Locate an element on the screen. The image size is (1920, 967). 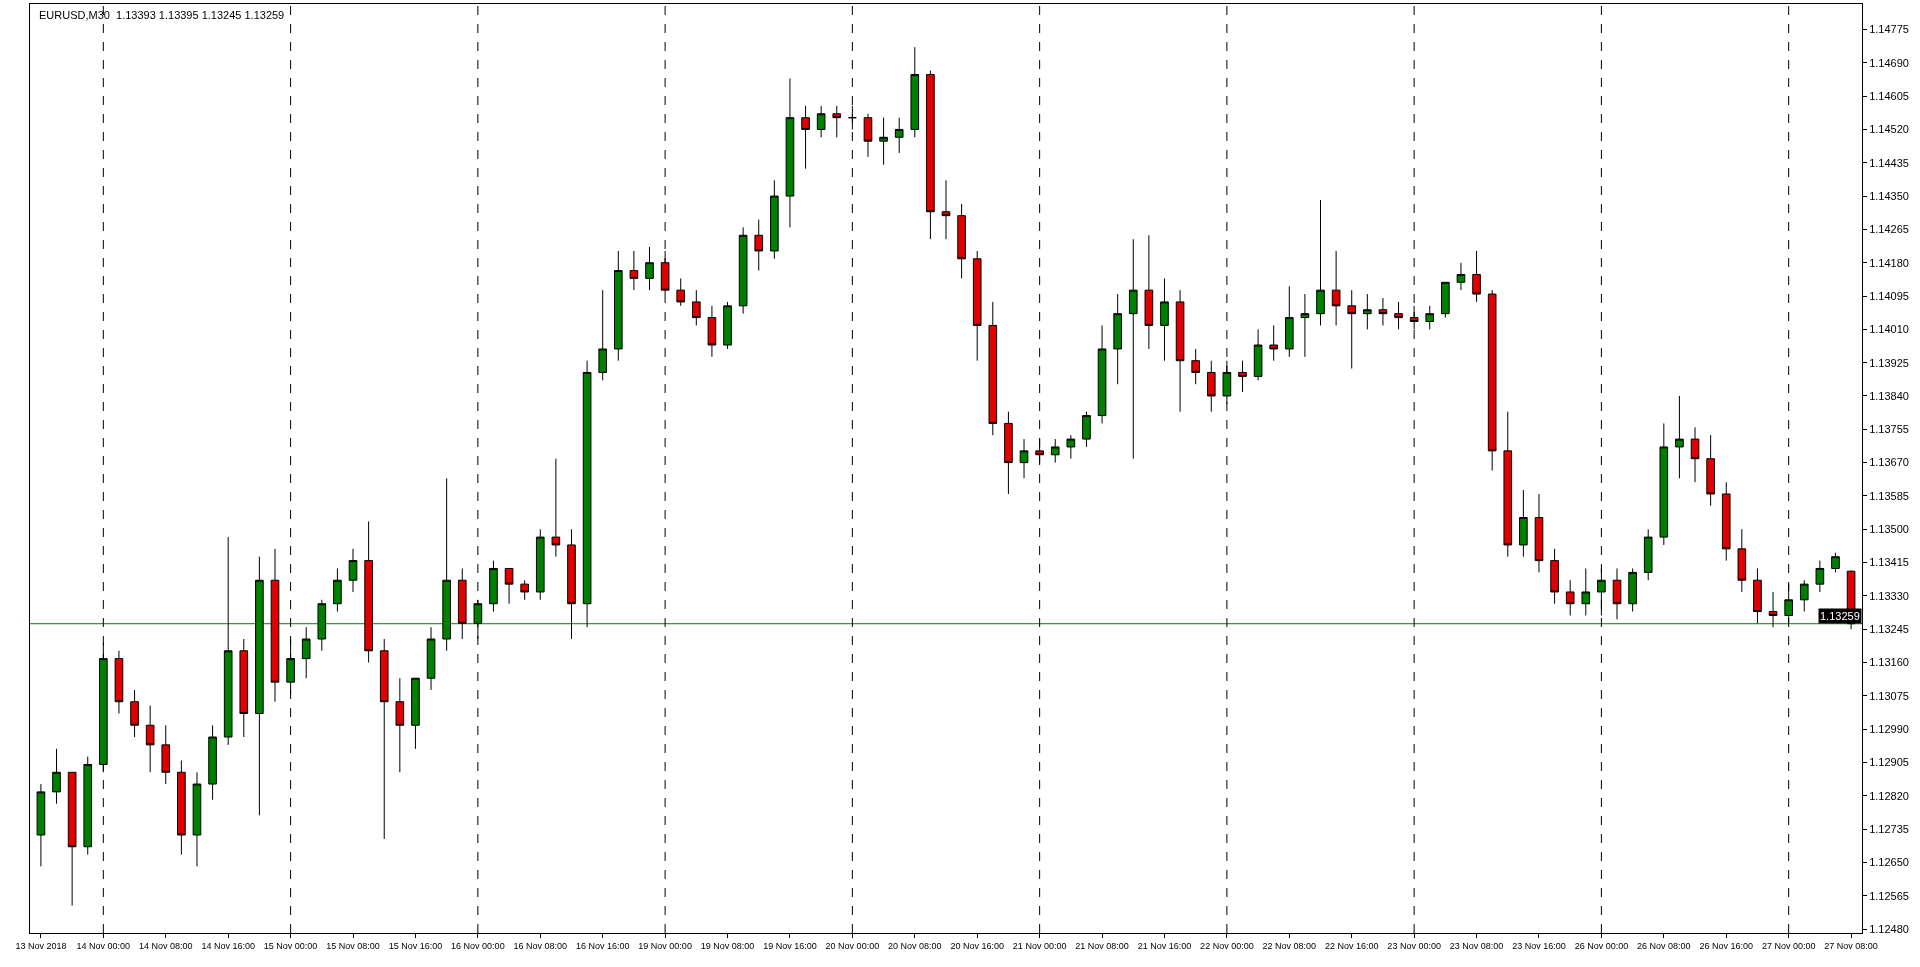
x-tick-label: 21 Nov 16:00 is located at coordinates (1164, 945).